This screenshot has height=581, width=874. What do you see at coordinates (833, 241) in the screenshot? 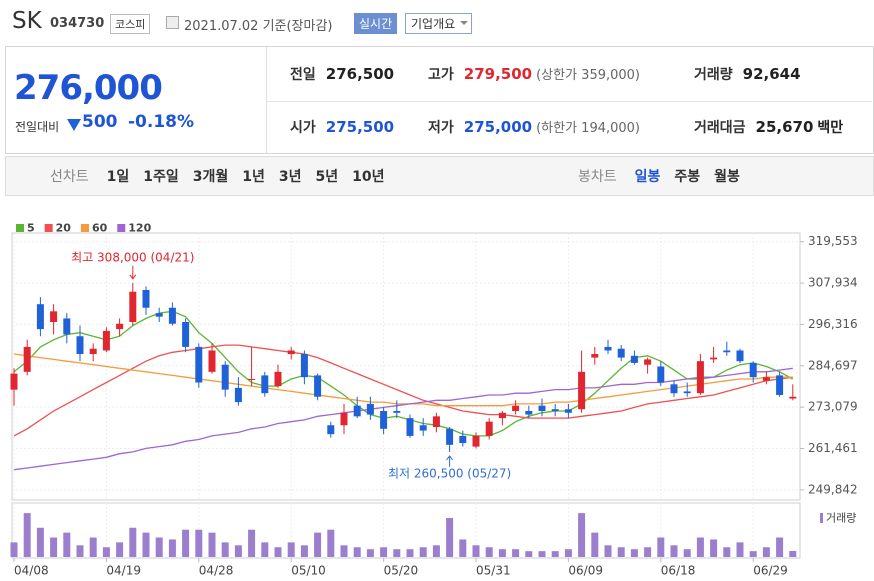
I see `y-tick-label: 319,553` at bounding box center [833, 241].